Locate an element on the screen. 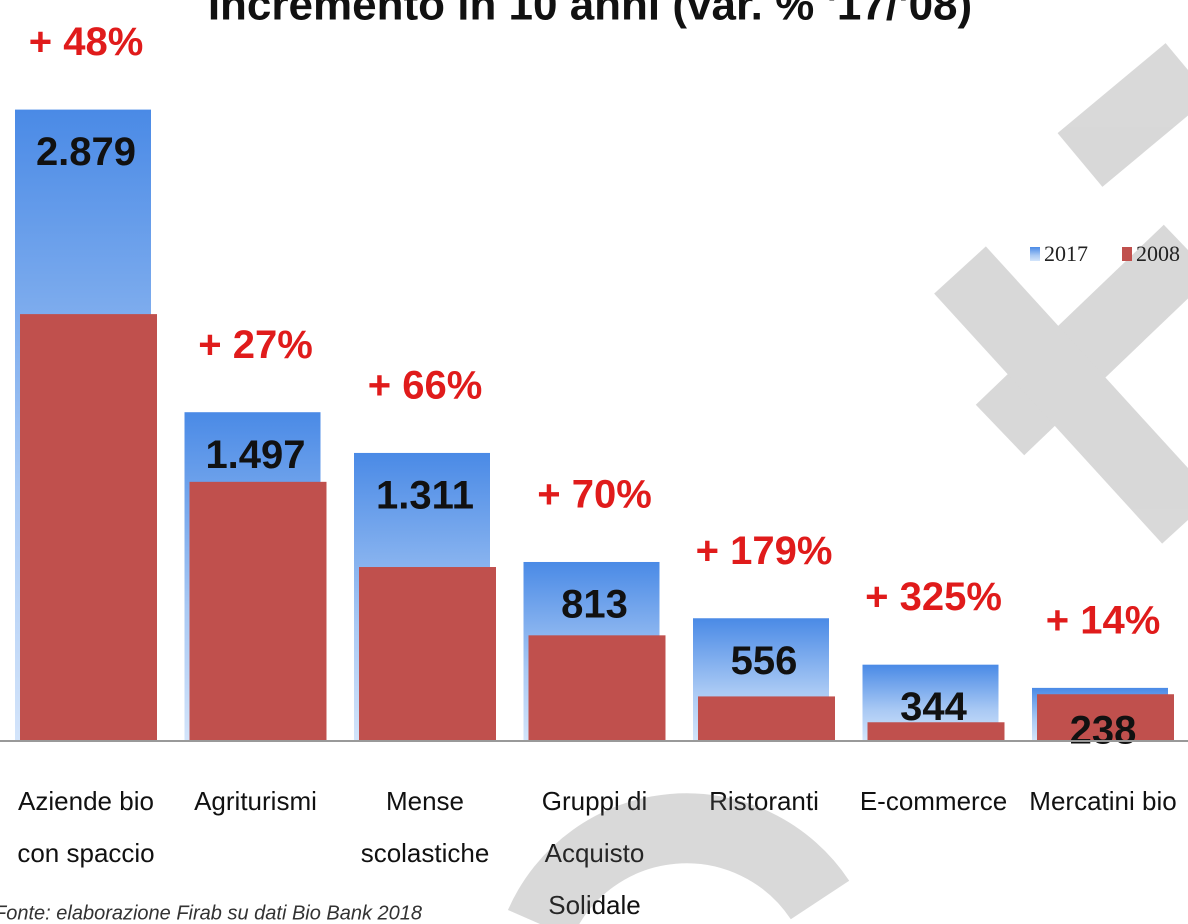  value-label: 238 is located at coordinates (1103, 730).